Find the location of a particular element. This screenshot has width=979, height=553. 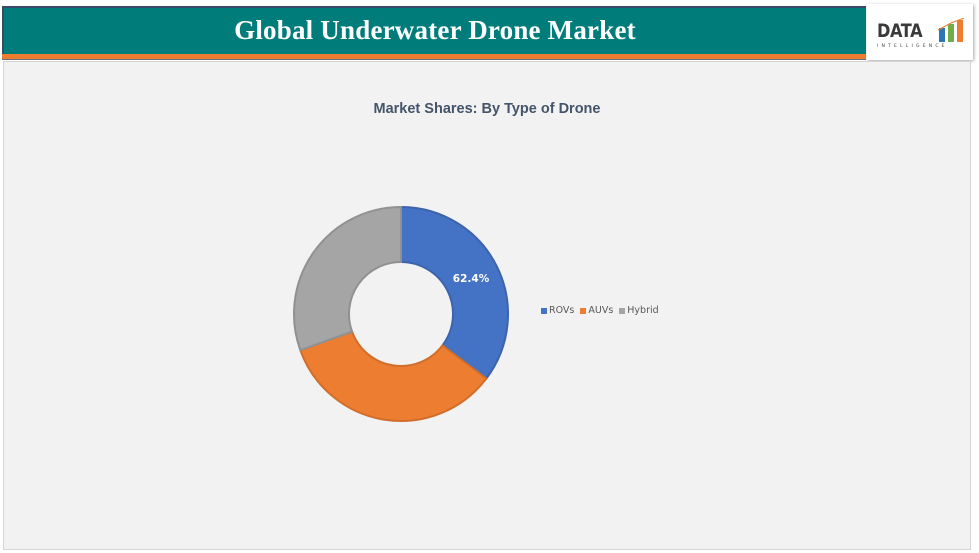

donut-chart: 62.4% is located at coordinates (401, 313).